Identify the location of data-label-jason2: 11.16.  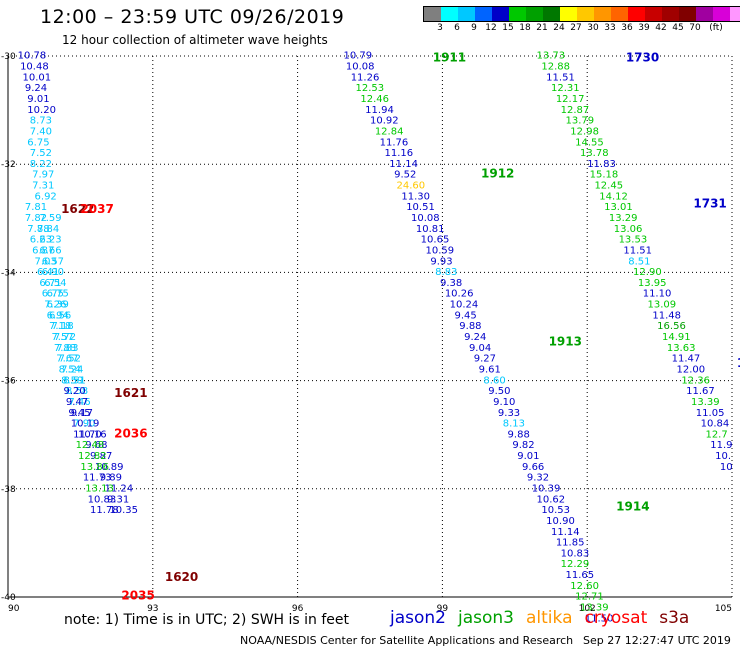
(398, 153).